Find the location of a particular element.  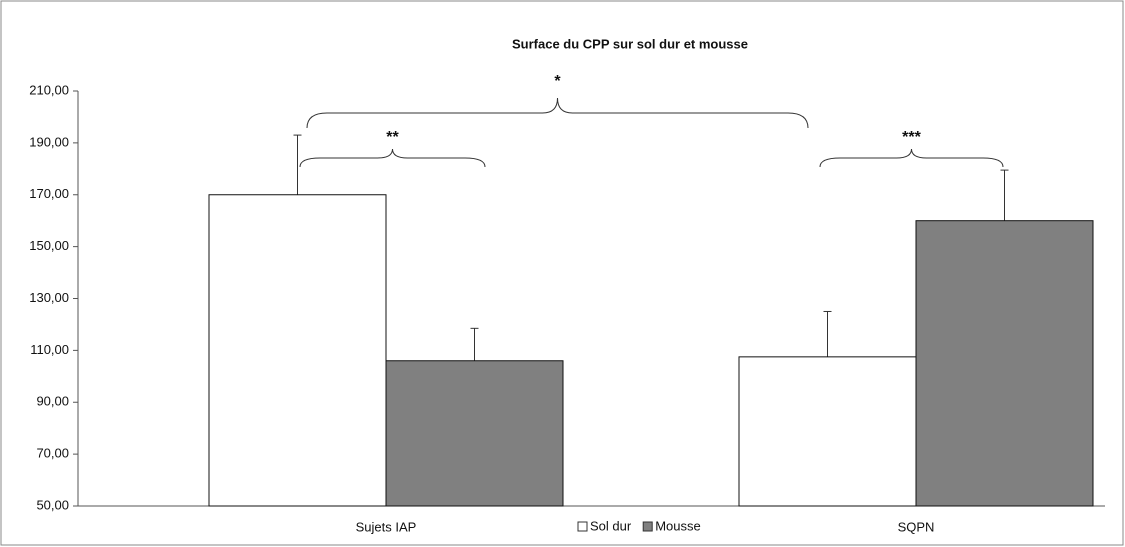

y-tick-label: 170,00 is located at coordinates (49, 193).